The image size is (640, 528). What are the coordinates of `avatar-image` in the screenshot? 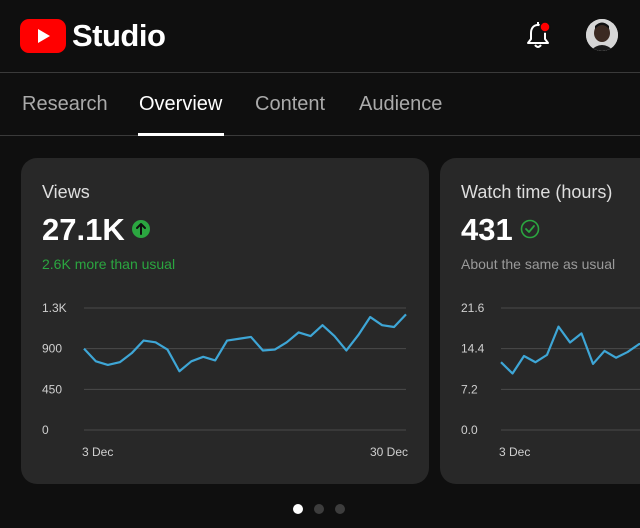 It's located at (602, 35).